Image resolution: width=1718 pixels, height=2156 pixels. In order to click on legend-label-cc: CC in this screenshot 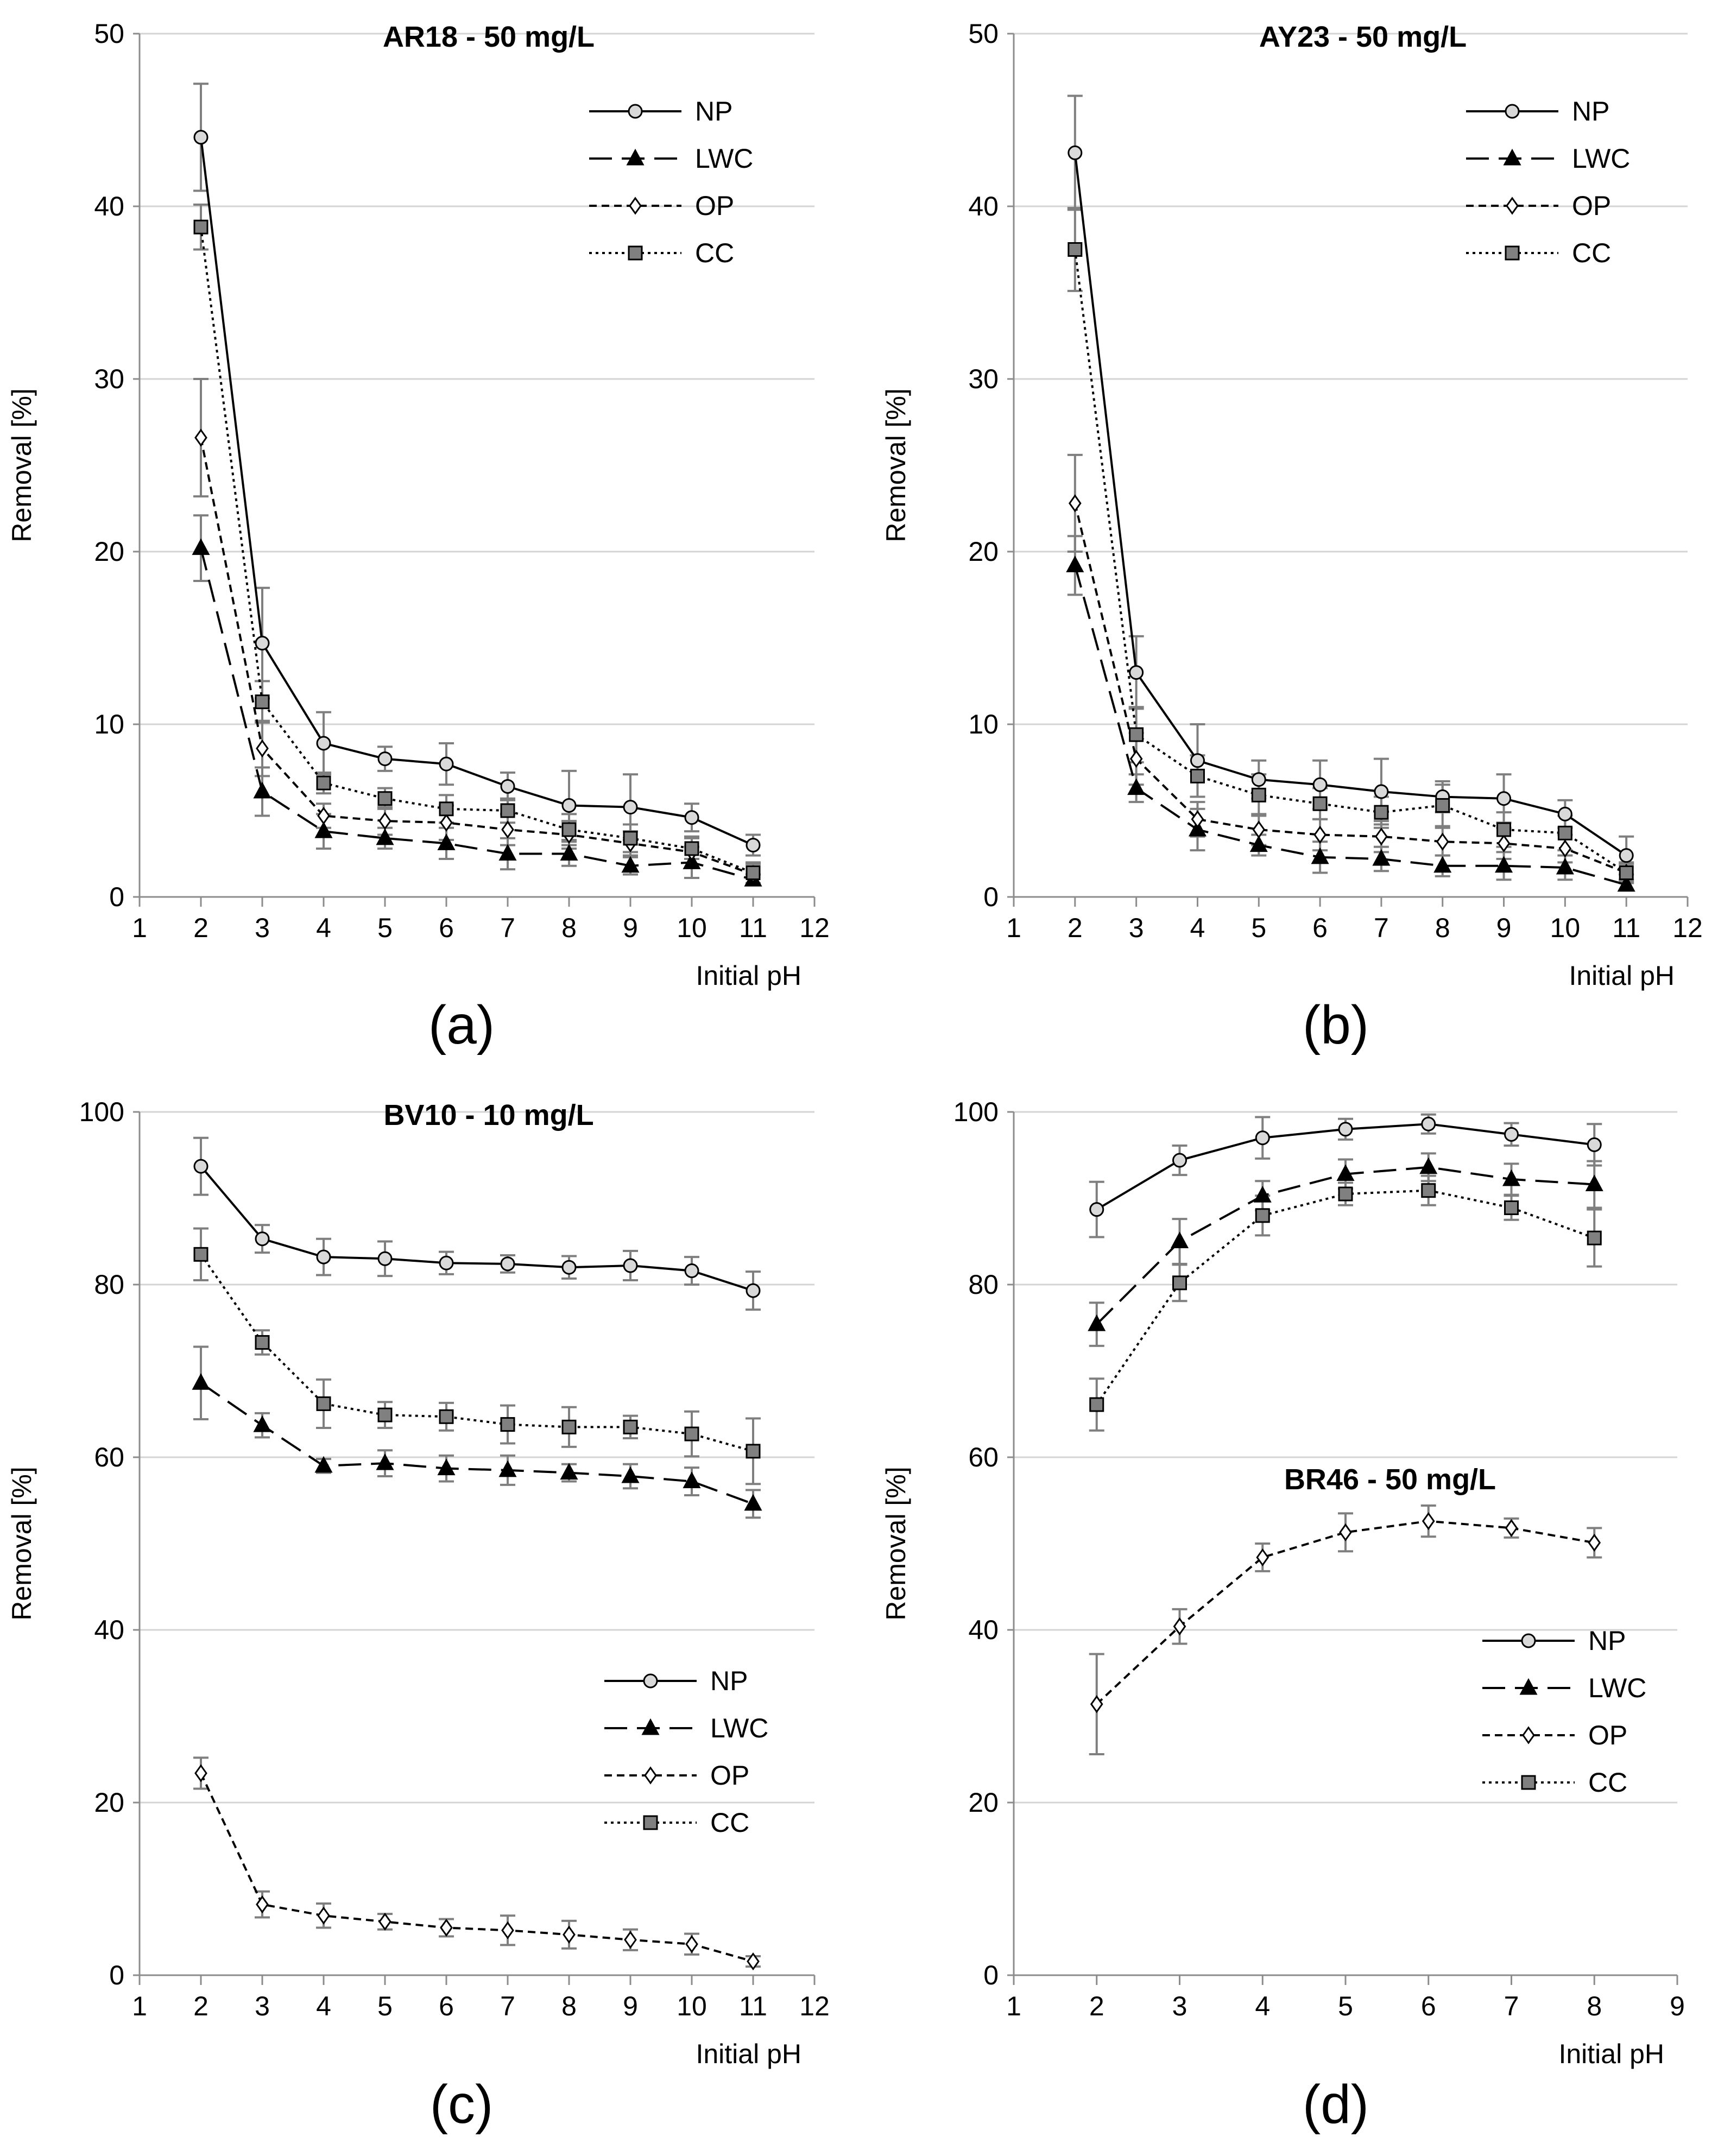, I will do `click(729, 1822)`.